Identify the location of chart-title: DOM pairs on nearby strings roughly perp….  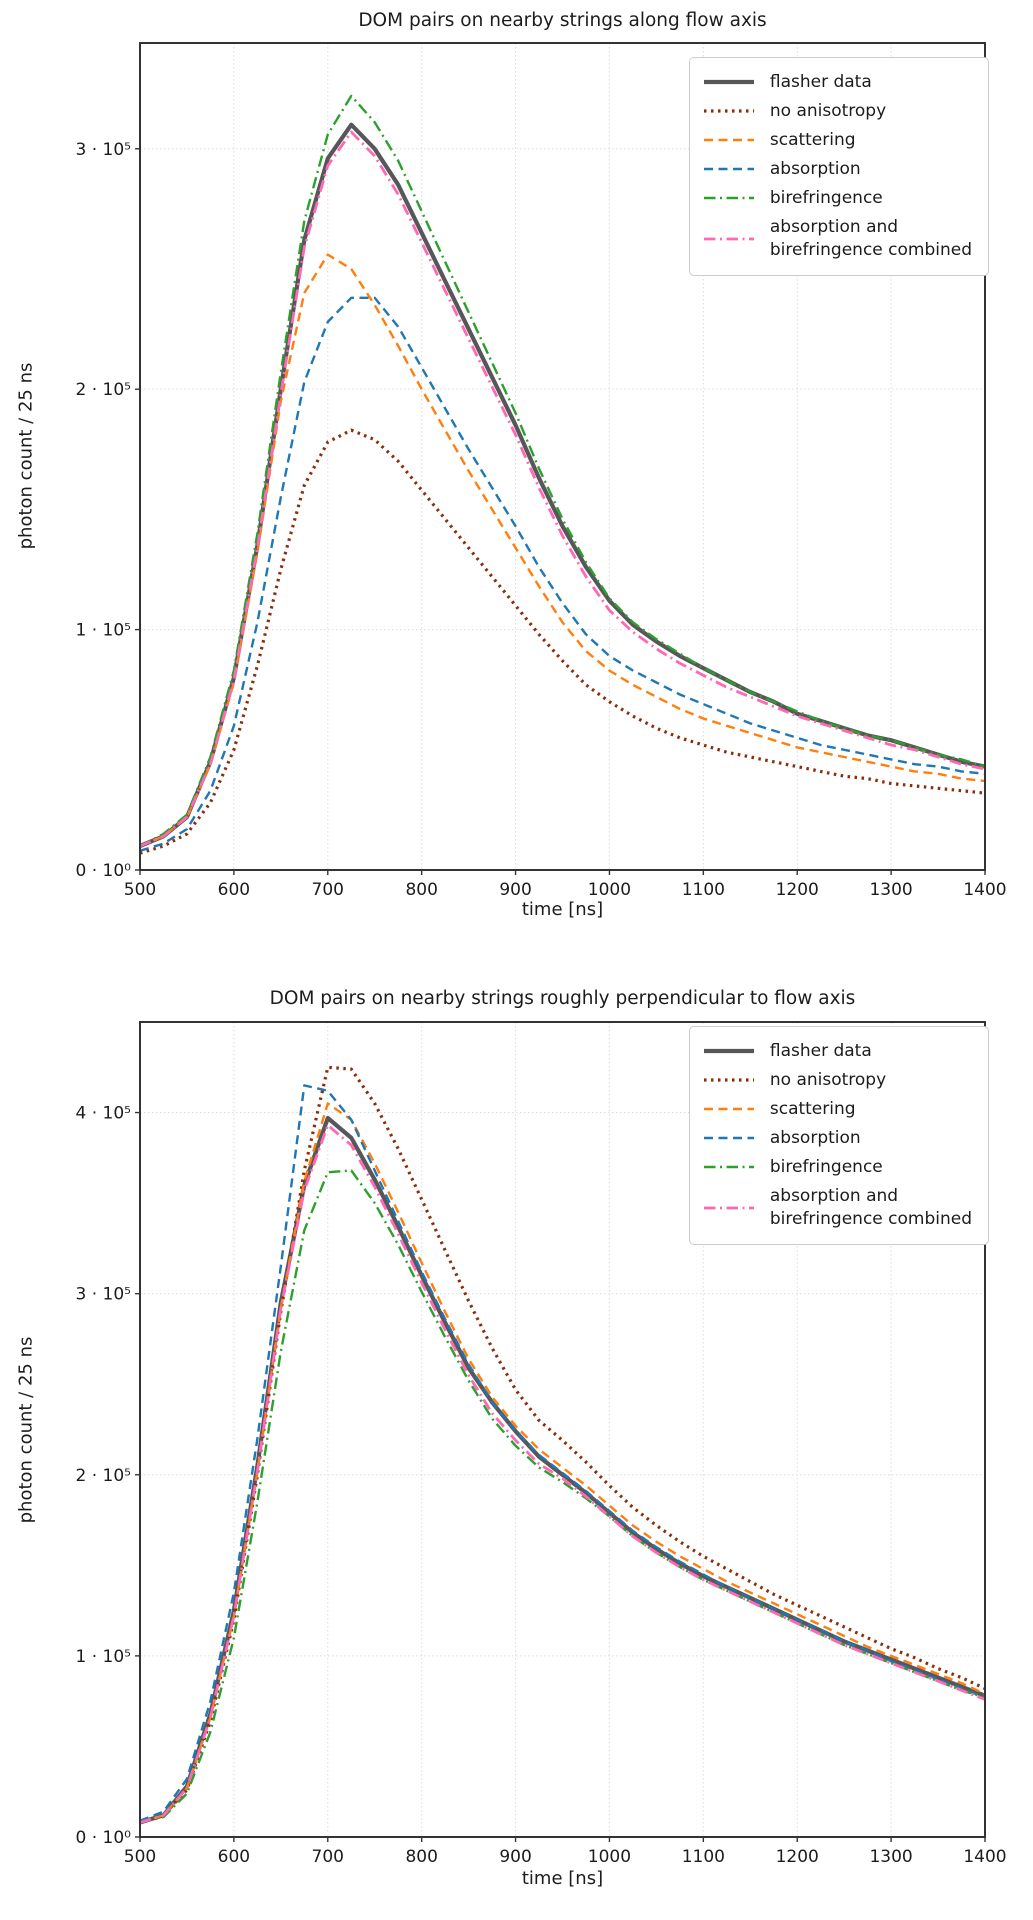
(562, 998).